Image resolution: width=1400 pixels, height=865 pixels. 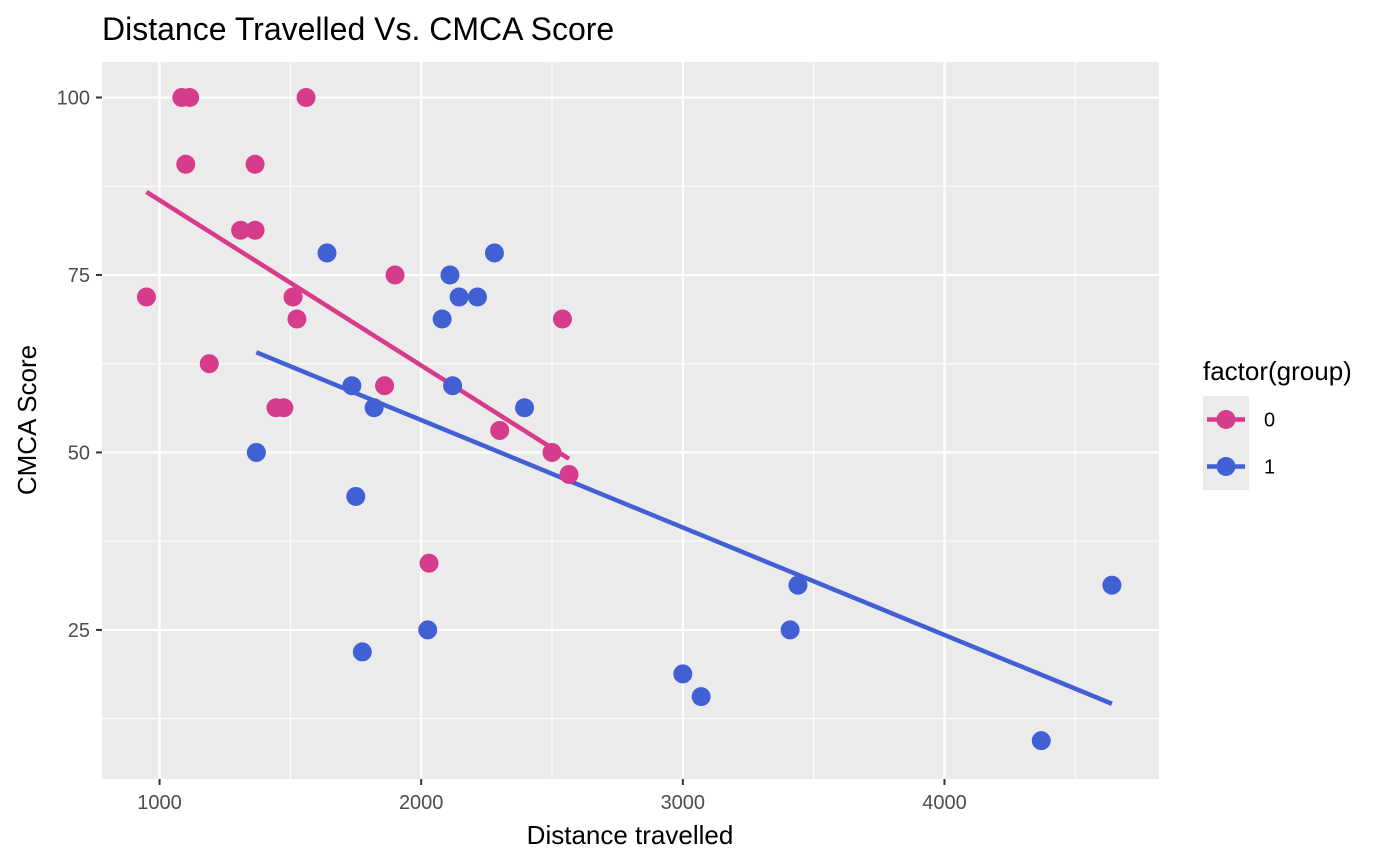 I want to click on y-tick-label: 75, so click(x=79, y=276).